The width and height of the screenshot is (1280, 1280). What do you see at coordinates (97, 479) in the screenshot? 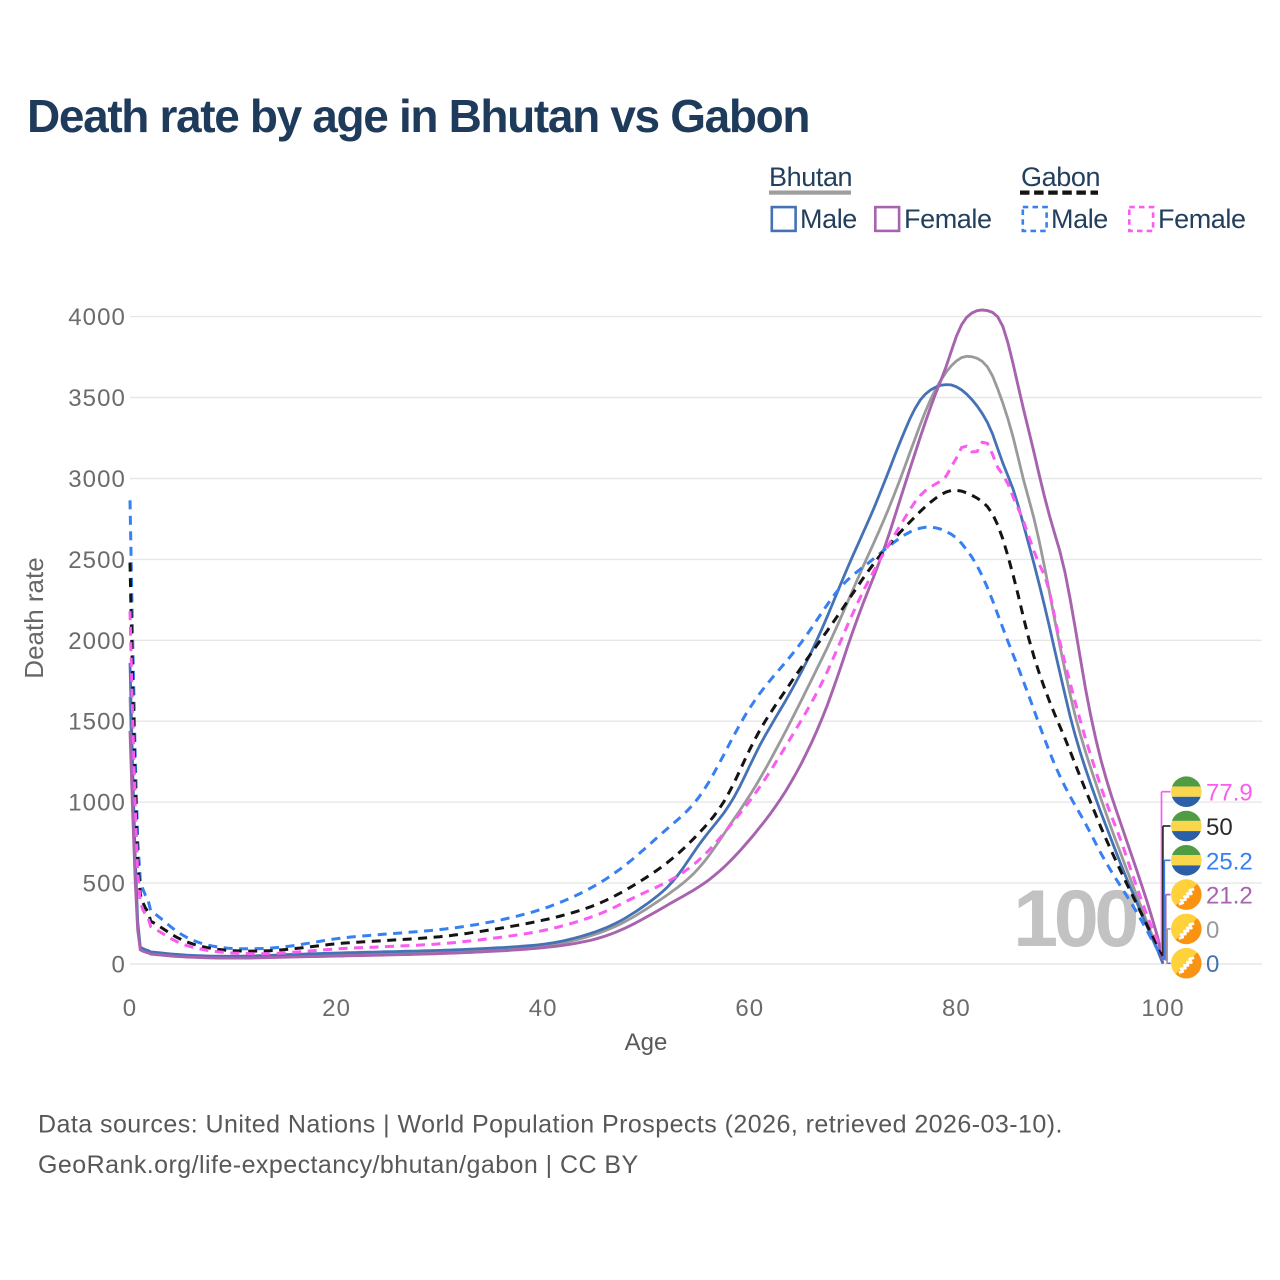
I see `svg-text: 3000` at bounding box center [97, 479].